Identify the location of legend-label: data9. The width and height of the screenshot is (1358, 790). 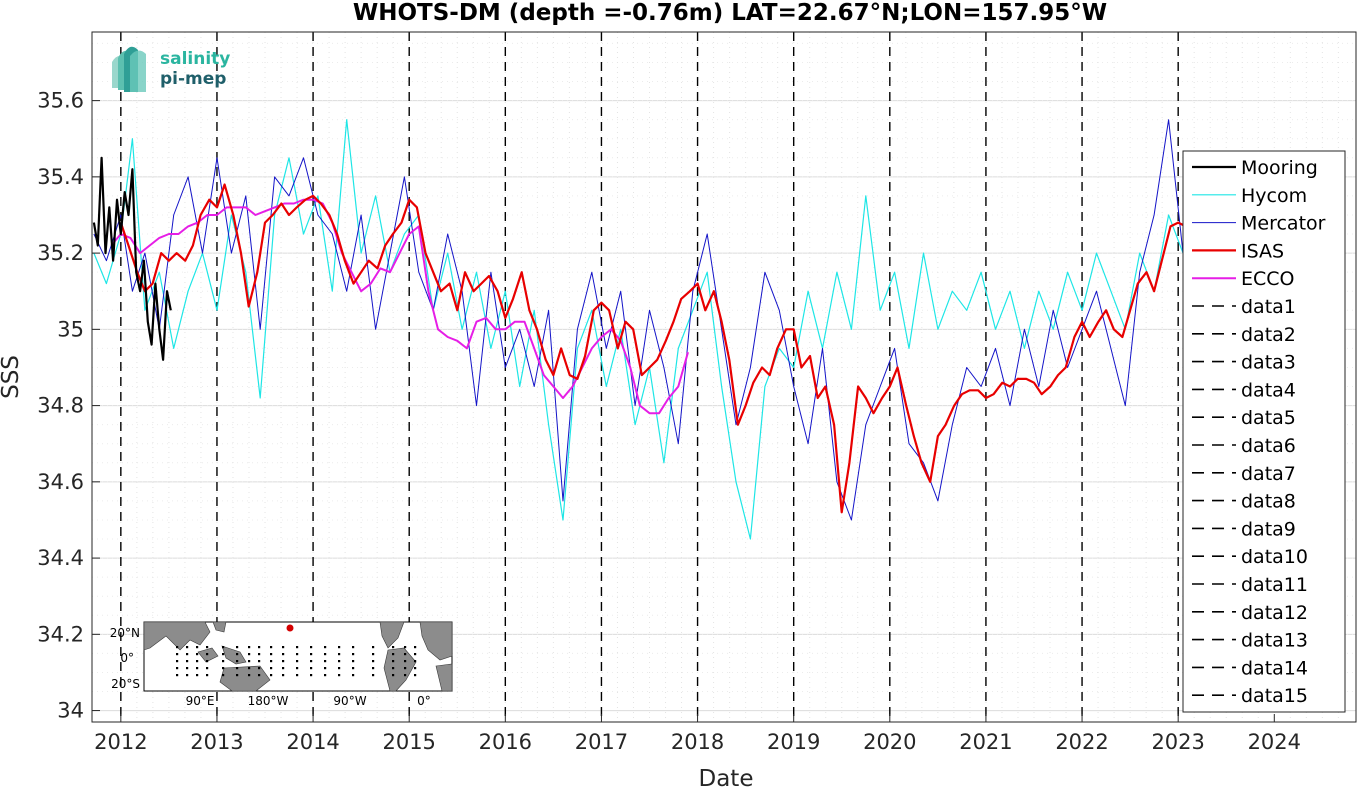
(1268, 529).